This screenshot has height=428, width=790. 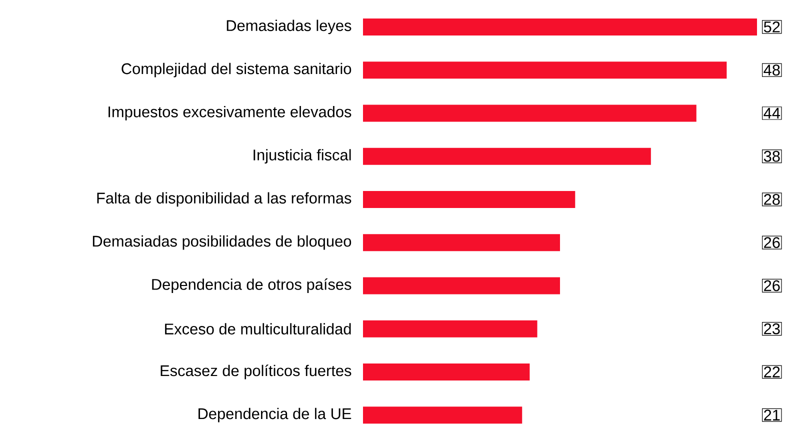 What do you see at coordinates (230, 113) in the screenshot?
I see `y-tick-label: Impuestos excesivamente elevados` at bounding box center [230, 113].